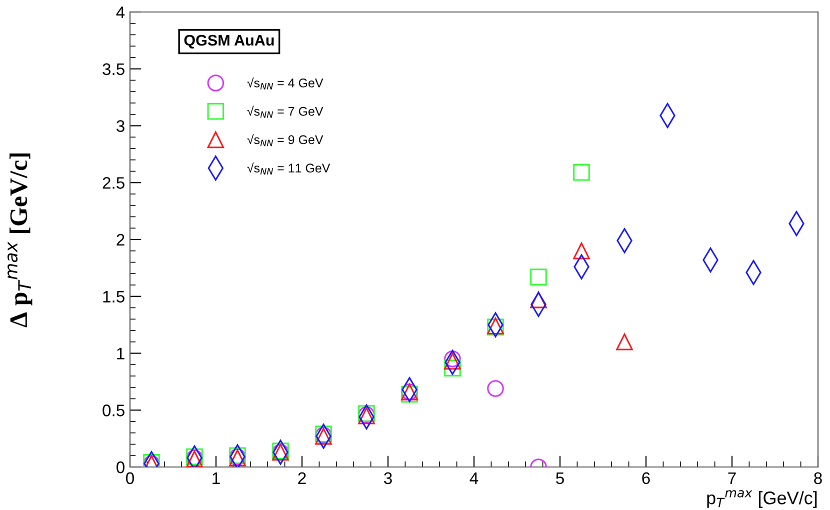 This screenshot has width=830, height=510. I want to click on x-tick-label: 2, so click(302, 478).